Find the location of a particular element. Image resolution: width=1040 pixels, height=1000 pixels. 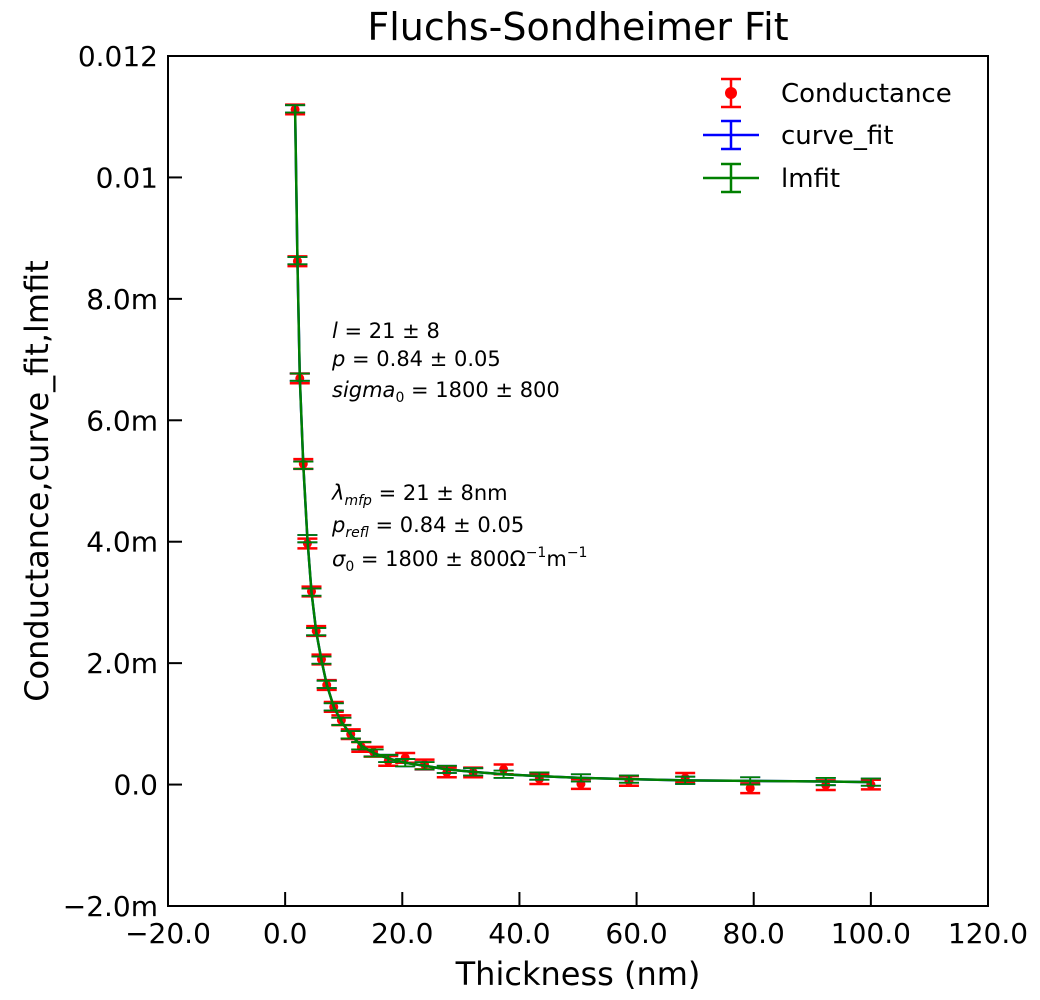

y-tick-label: 0.012 is located at coordinates (118, 56).